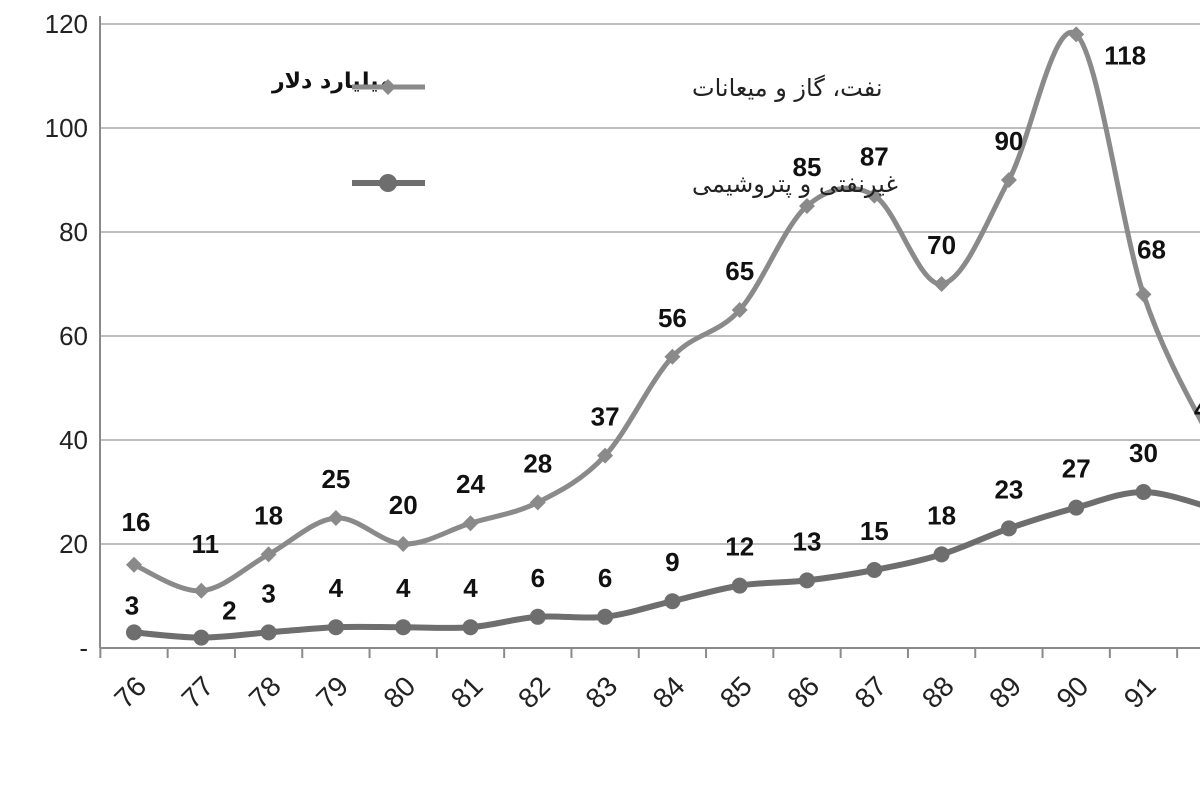 The image size is (1200, 800). I want to click on data-label-oil: 70, so click(941, 245).